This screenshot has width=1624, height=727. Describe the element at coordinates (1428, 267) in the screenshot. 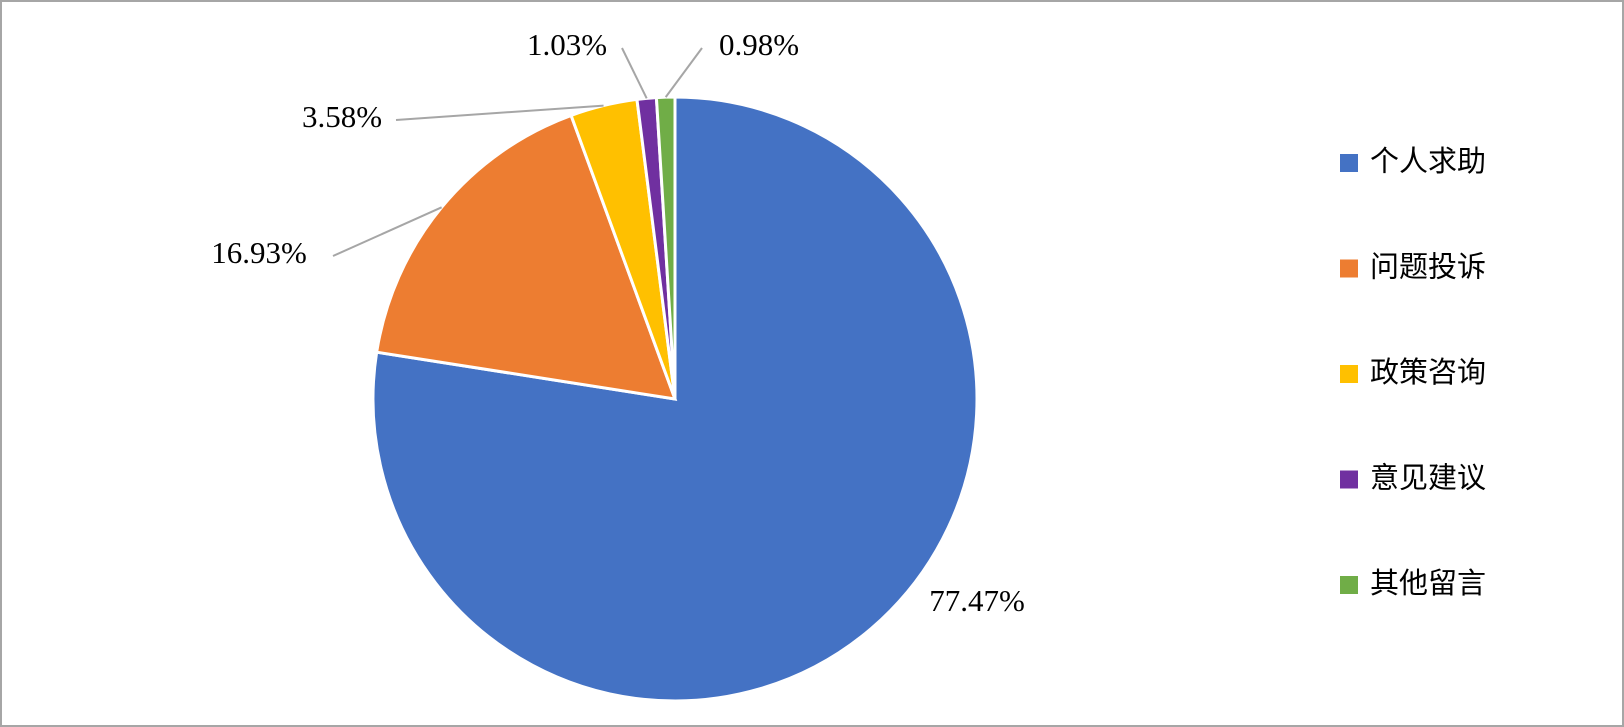

I see `legend-label: 问题投诉` at that location.